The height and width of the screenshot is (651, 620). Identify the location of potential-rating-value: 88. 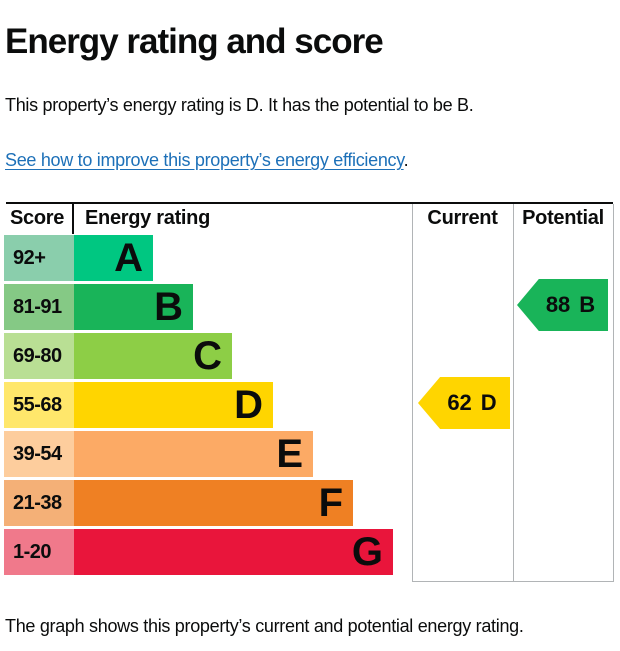
(558, 304).